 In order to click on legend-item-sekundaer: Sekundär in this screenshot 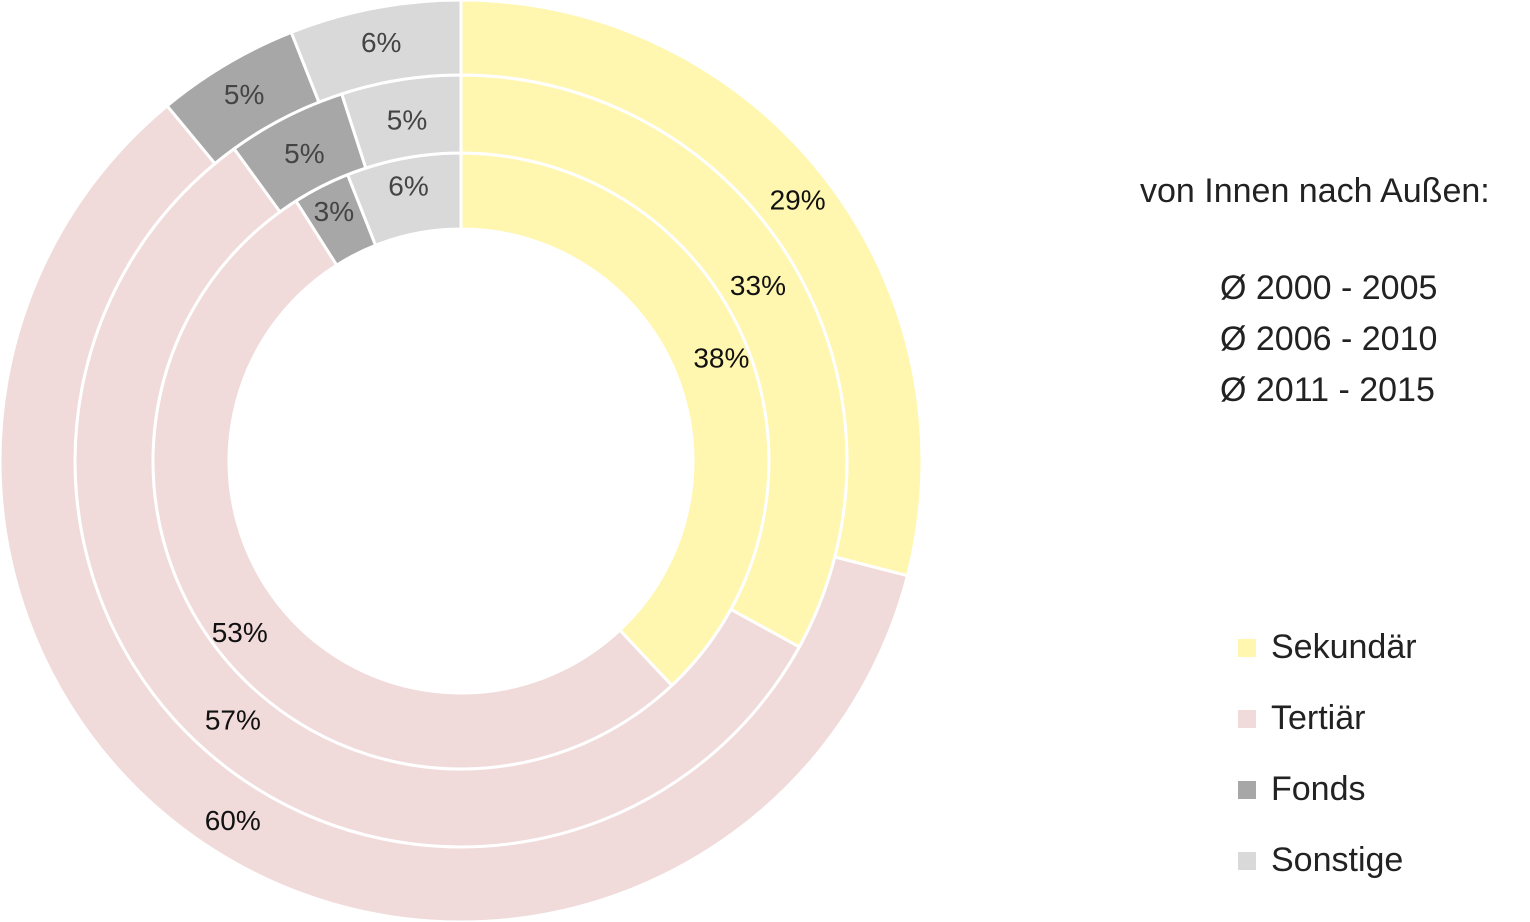, I will do `click(1327, 647)`.